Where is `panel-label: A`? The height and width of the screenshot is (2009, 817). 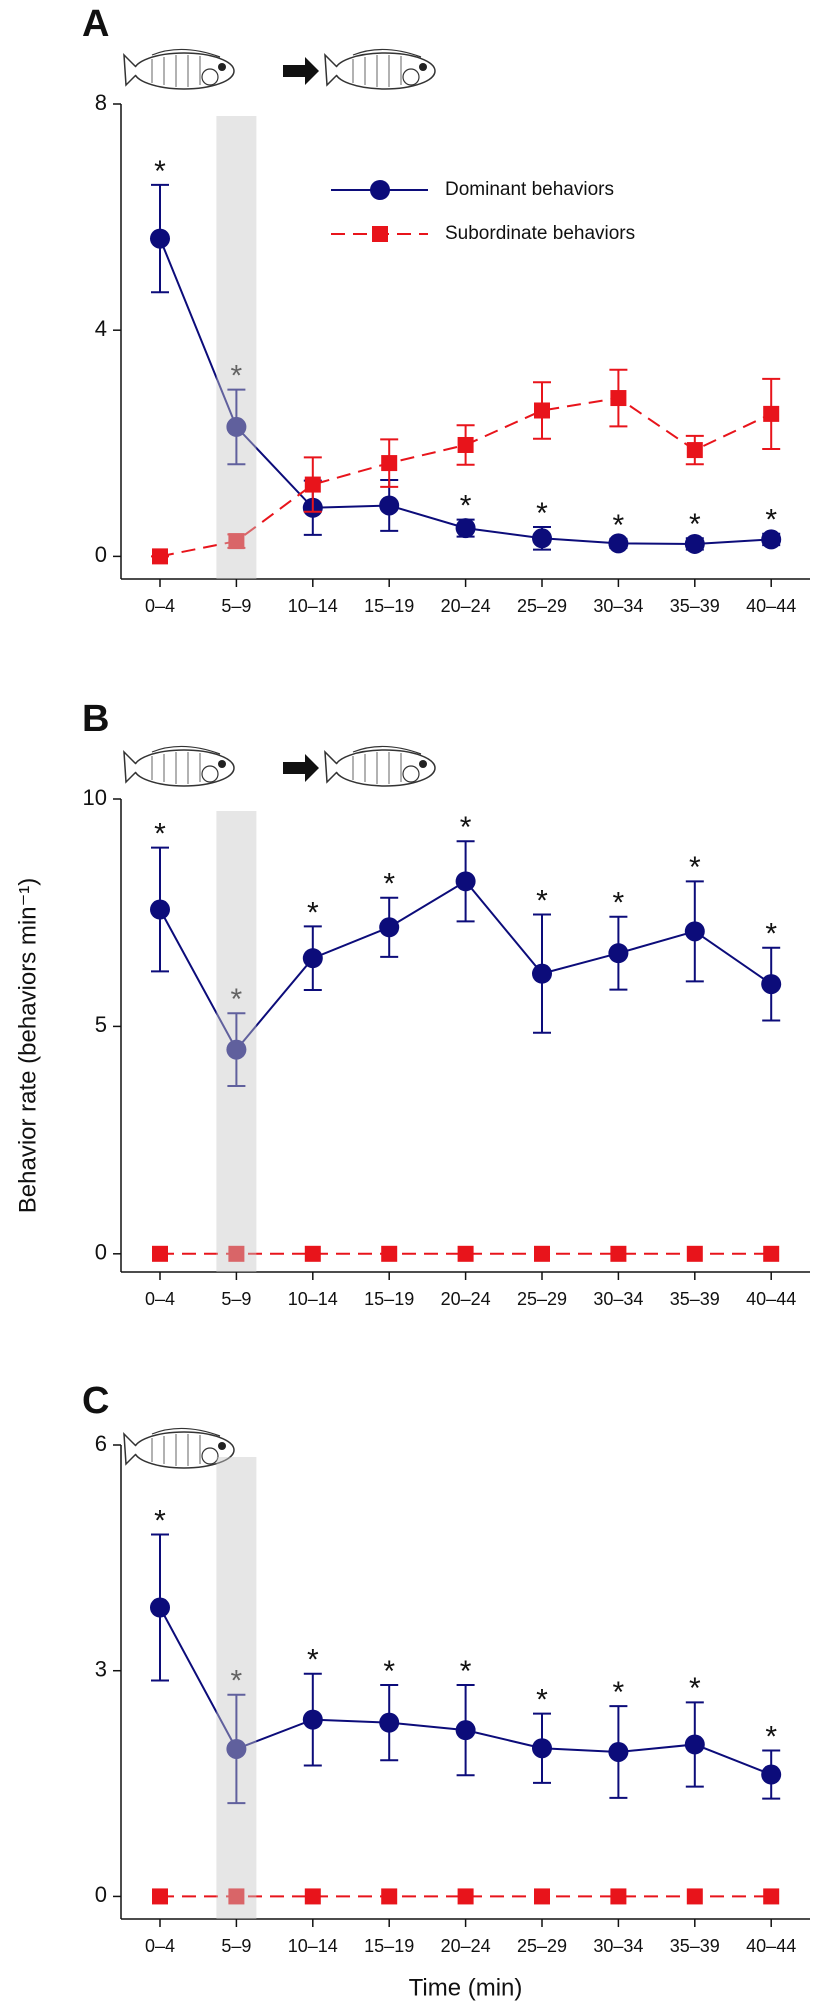 panel-label: A is located at coordinates (95, 24).